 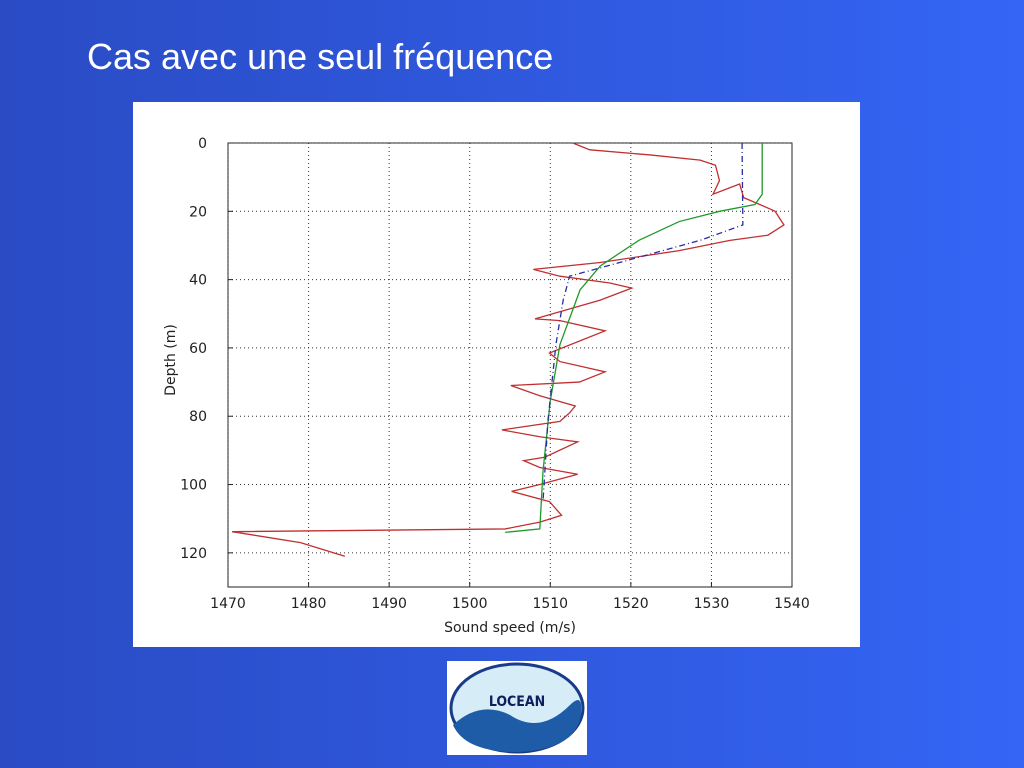 What do you see at coordinates (550, 604) in the screenshot?
I see `x-tick-label: 1510` at bounding box center [550, 604].